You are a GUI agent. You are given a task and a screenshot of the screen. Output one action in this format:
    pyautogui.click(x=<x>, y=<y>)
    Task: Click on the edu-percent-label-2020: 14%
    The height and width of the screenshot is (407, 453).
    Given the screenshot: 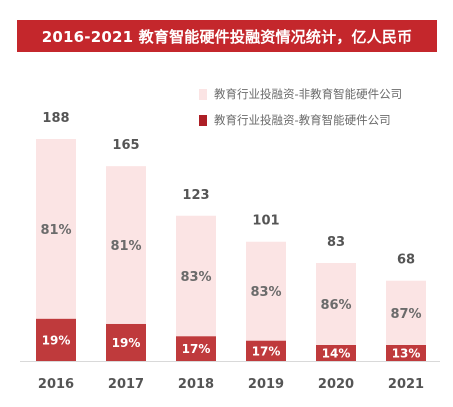 What is the action you would take?
    pyautogui.click(x=336, y=354)
    